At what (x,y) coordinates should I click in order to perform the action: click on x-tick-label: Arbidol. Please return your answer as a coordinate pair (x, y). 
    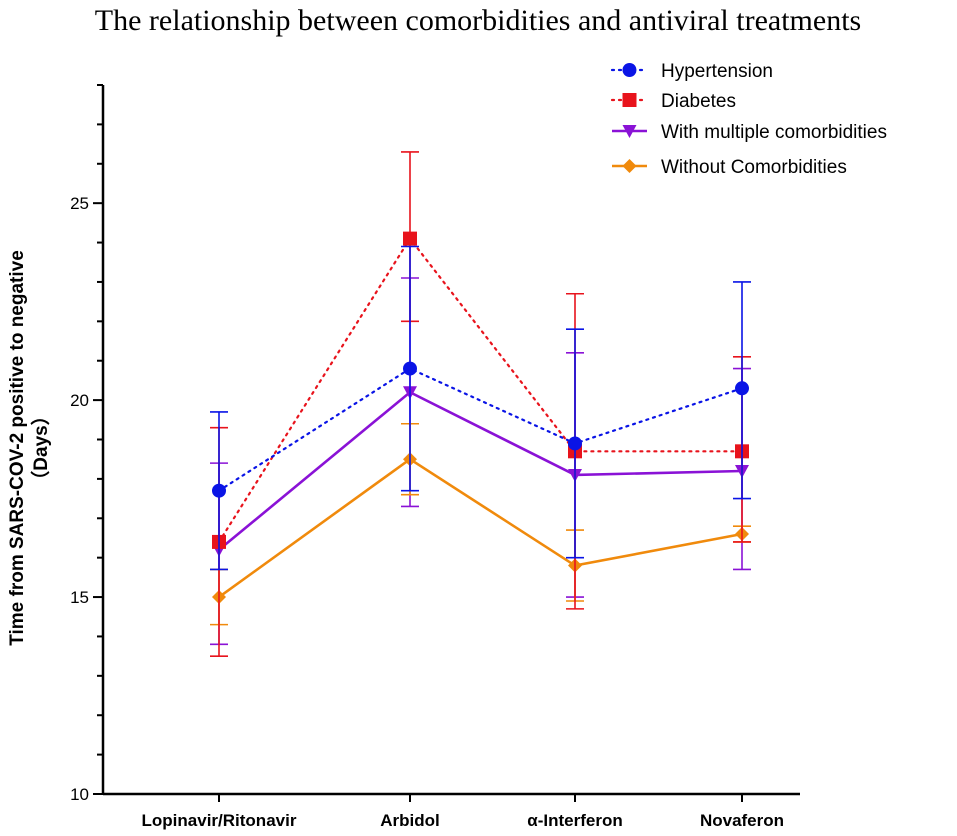
    Looking at the image, I should click on (410, 820).